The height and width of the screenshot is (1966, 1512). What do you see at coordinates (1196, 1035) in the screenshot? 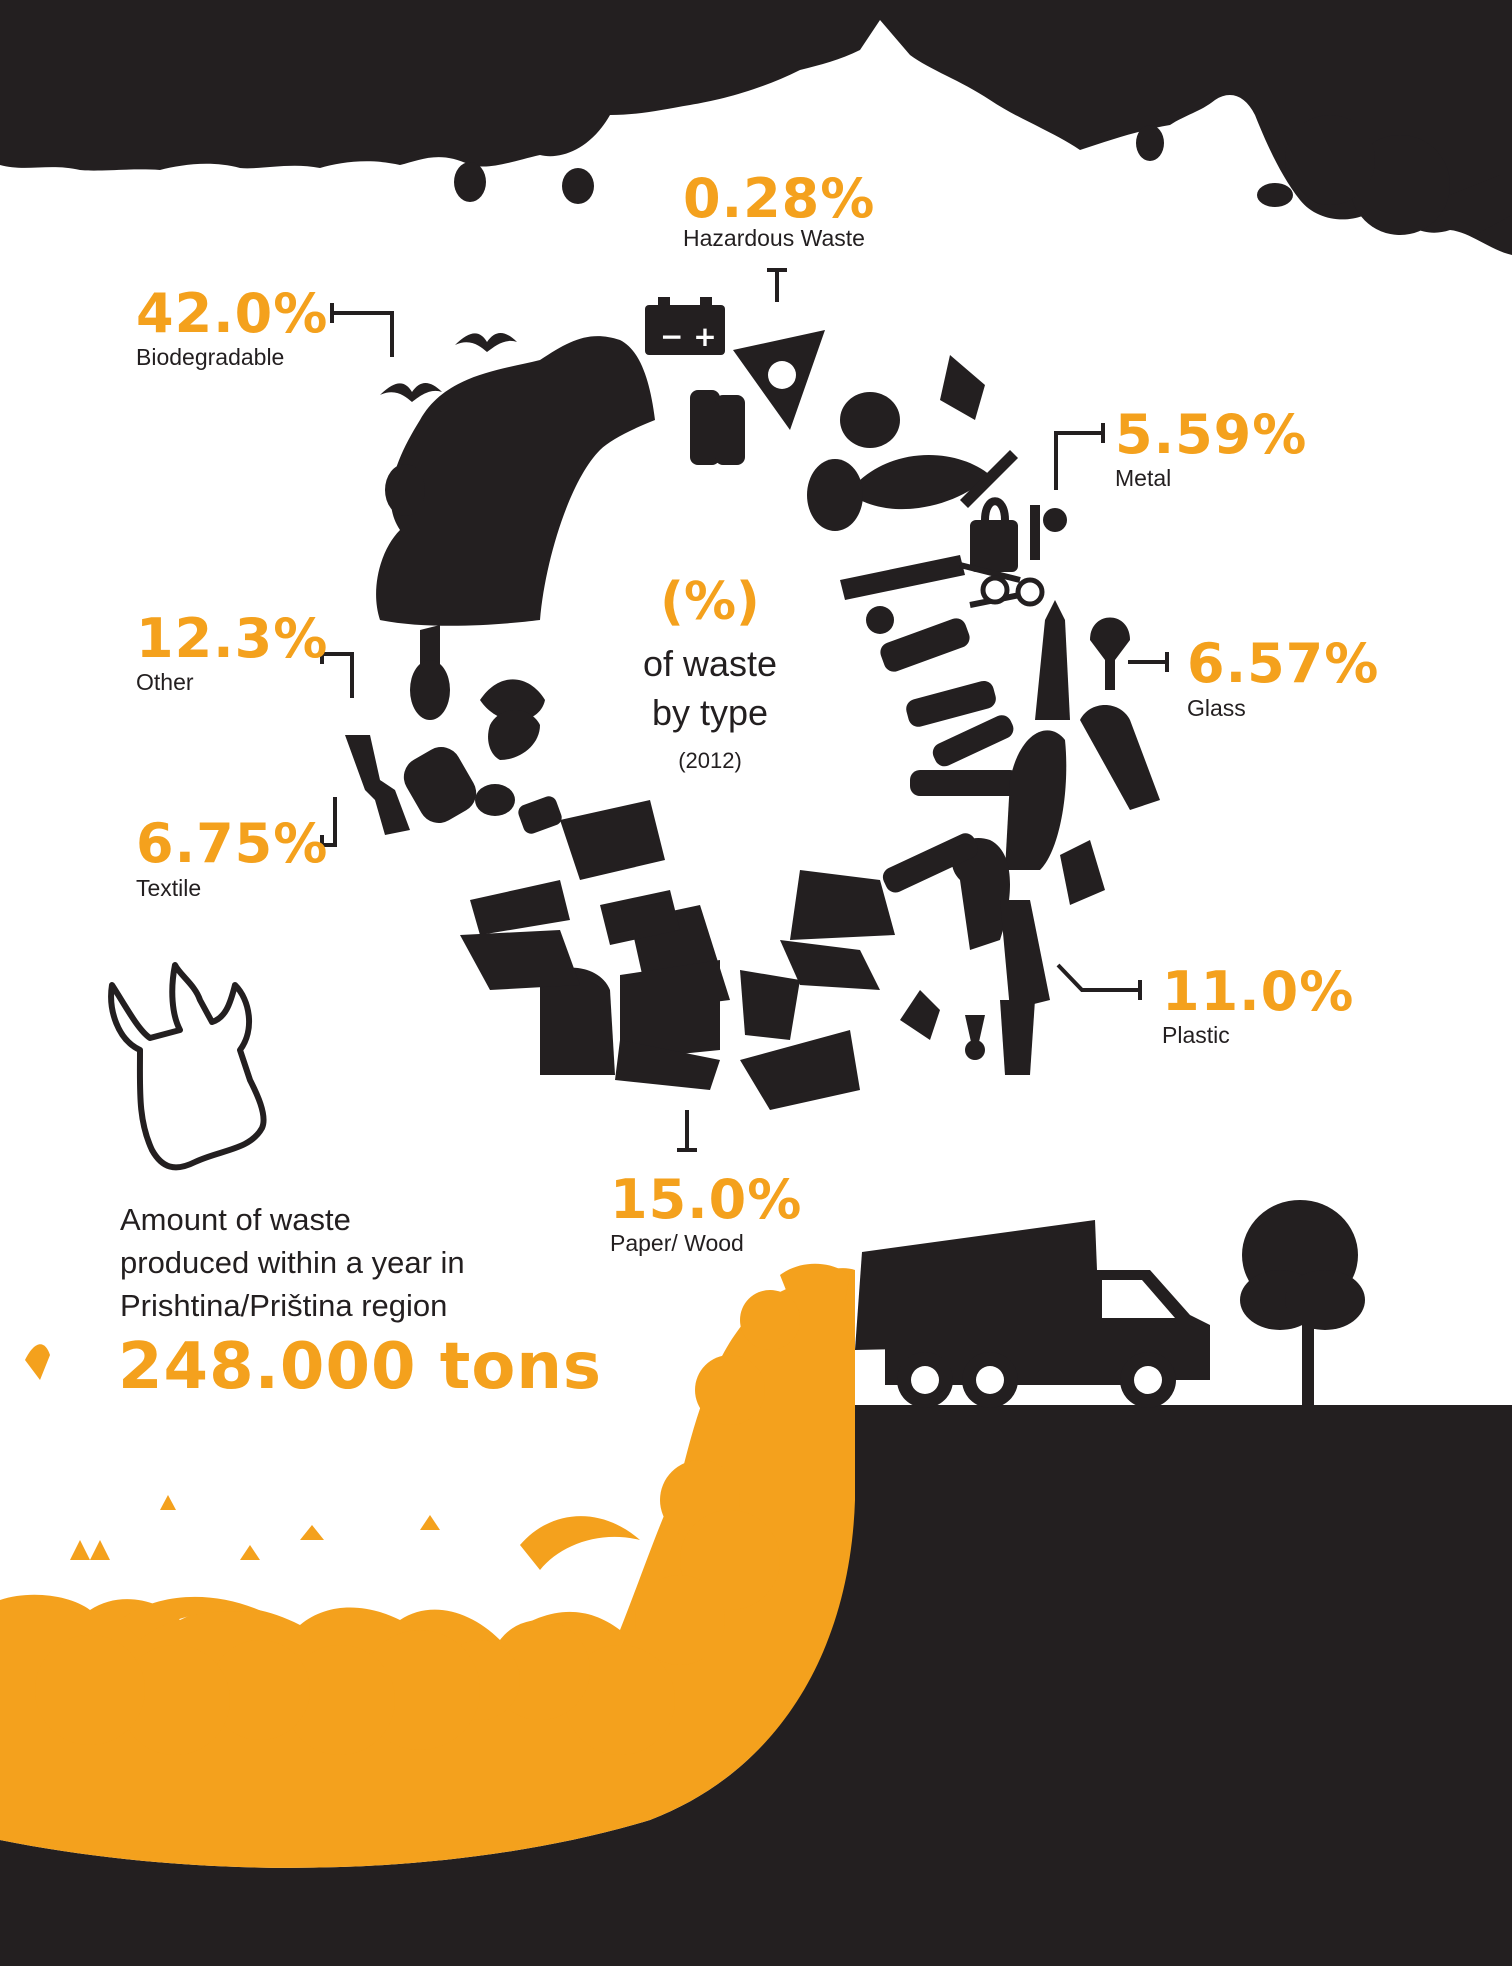
I see `plastic-label: Plastic` at bounding box center [1196, 1035].